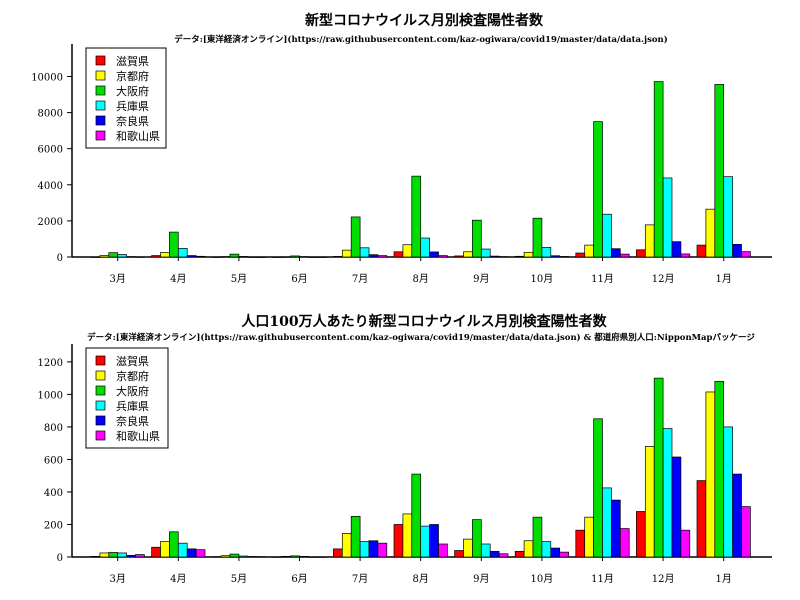 The image size is (800, 600). I want to click on y-tick-label: 800, so click(53, 428).